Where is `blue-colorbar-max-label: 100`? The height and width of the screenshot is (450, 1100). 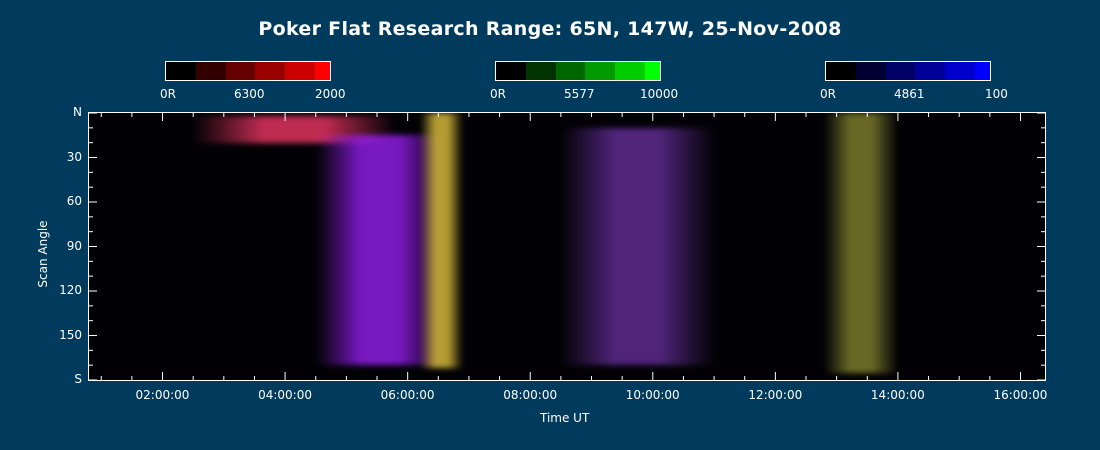 blue-colorbar-max-label: 100 is located at coordinates (996, 94).